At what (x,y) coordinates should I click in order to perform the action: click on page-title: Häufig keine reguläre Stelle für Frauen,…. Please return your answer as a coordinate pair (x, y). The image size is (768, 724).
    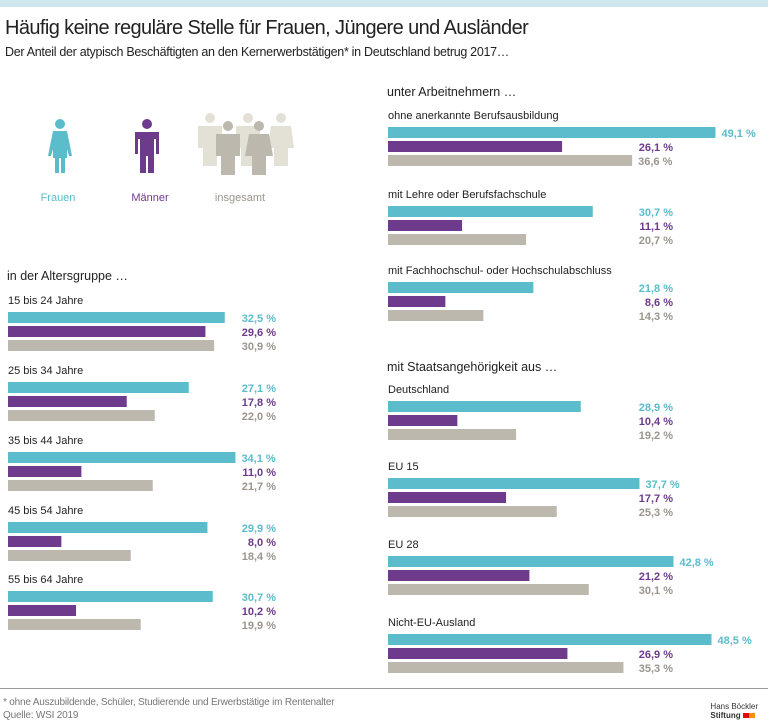
    Looking at the image, I should click on (267, 28).